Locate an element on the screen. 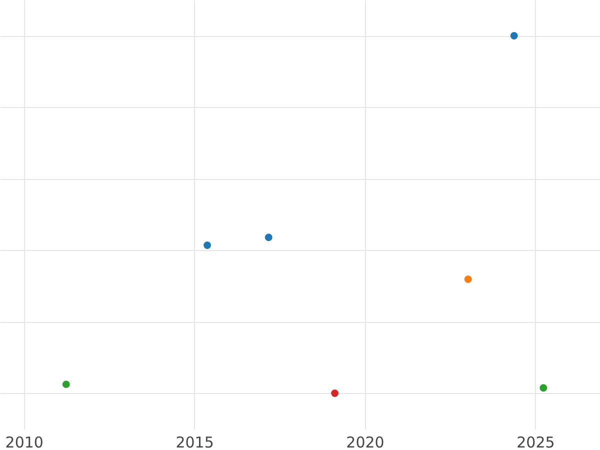  x-tick-label: 2010 is located at coordinates (24, 442).